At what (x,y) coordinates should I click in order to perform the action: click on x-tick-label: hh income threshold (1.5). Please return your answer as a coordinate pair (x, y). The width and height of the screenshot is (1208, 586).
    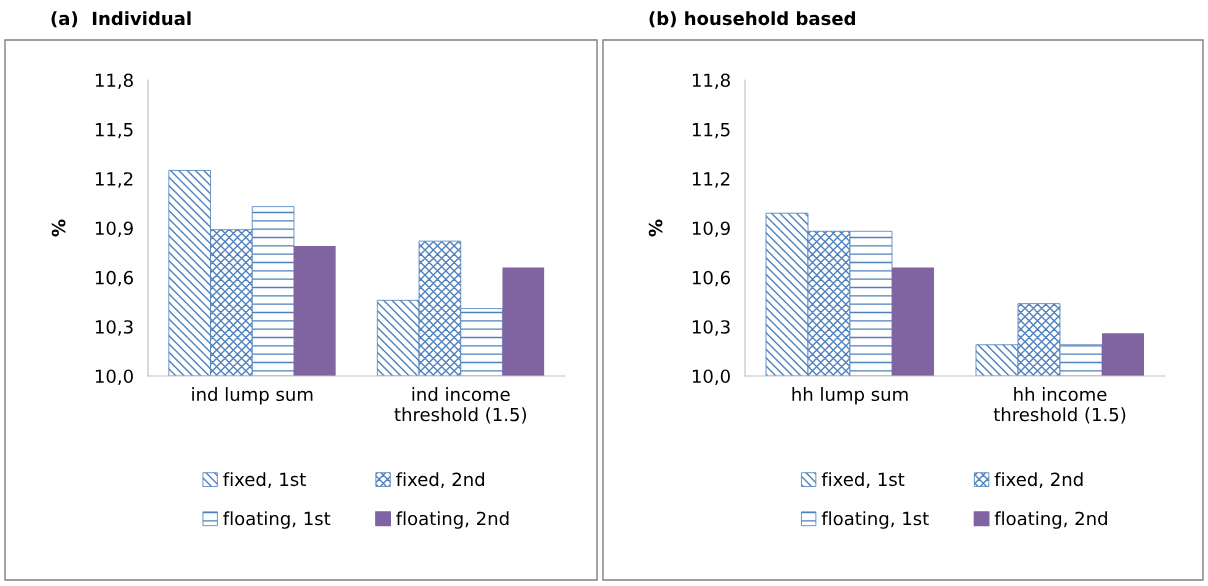
    Looking at the image, I should click on (1059, 405).